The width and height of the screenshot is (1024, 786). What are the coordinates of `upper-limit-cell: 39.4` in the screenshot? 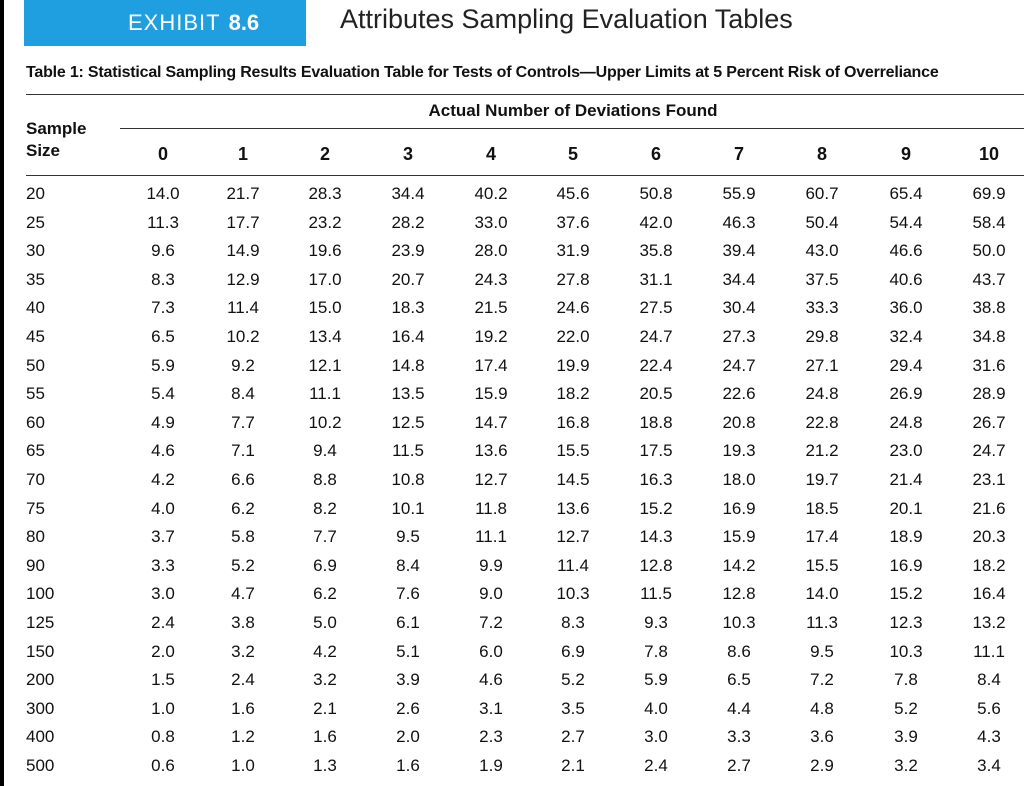 It's located at (739, 251).